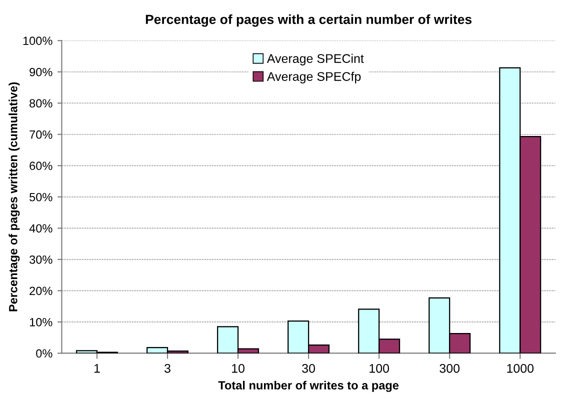 The width and height of the screenshot is (561, 406). I want to click on y-tick-label: 20%, so click(41, 291).